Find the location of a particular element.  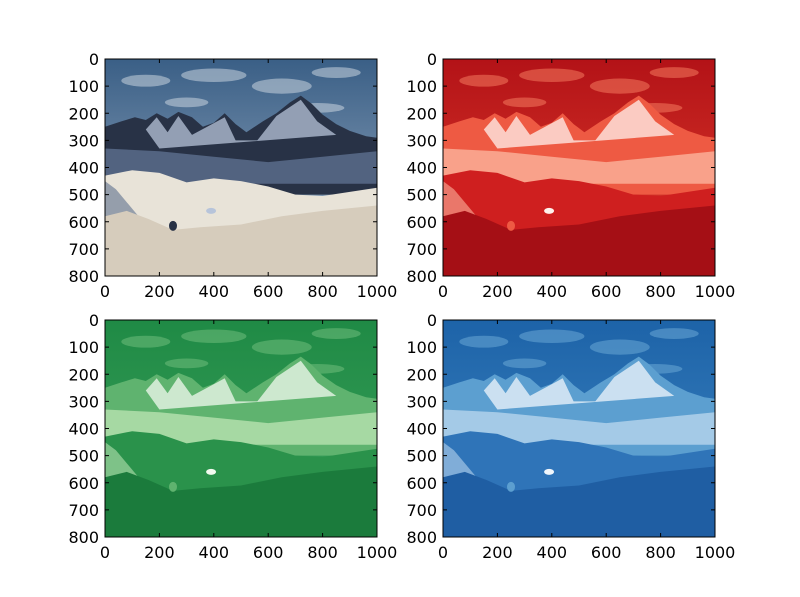

image-original is located at coordinates (241, 167).